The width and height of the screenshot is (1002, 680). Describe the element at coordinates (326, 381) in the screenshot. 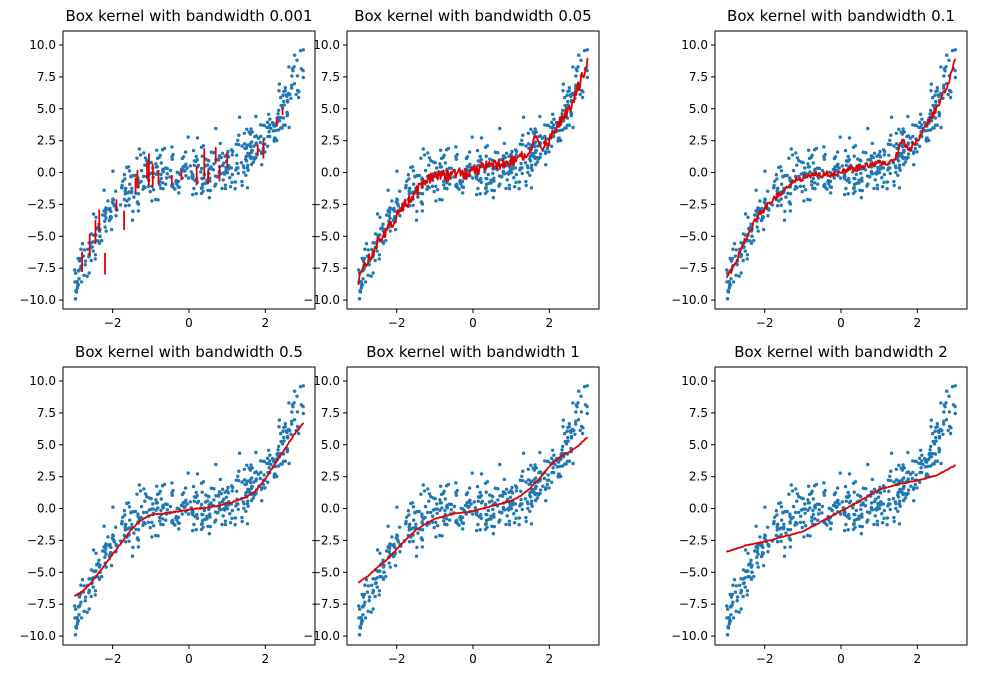

I see `y-tick-label: 10.0` at that location.